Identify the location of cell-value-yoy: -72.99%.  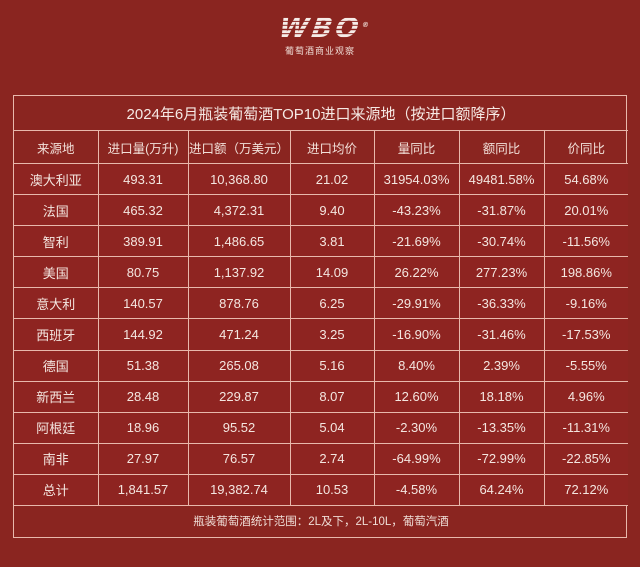
(501, 458).